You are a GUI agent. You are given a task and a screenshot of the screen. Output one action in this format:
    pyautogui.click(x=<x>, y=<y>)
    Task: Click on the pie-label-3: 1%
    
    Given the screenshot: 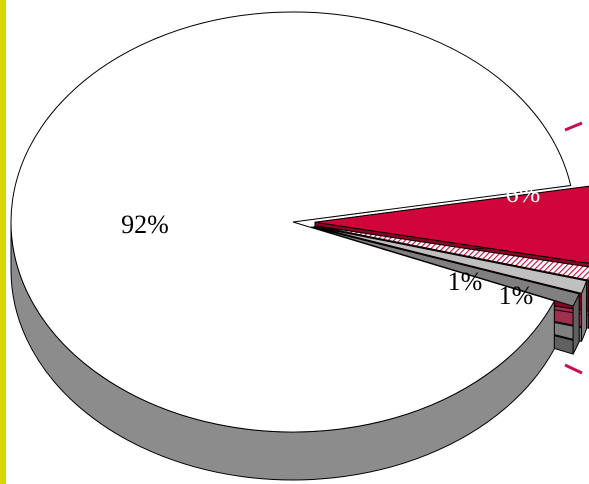 What is the action you would take?
    pyautogui.click(x=516, y=295)
    